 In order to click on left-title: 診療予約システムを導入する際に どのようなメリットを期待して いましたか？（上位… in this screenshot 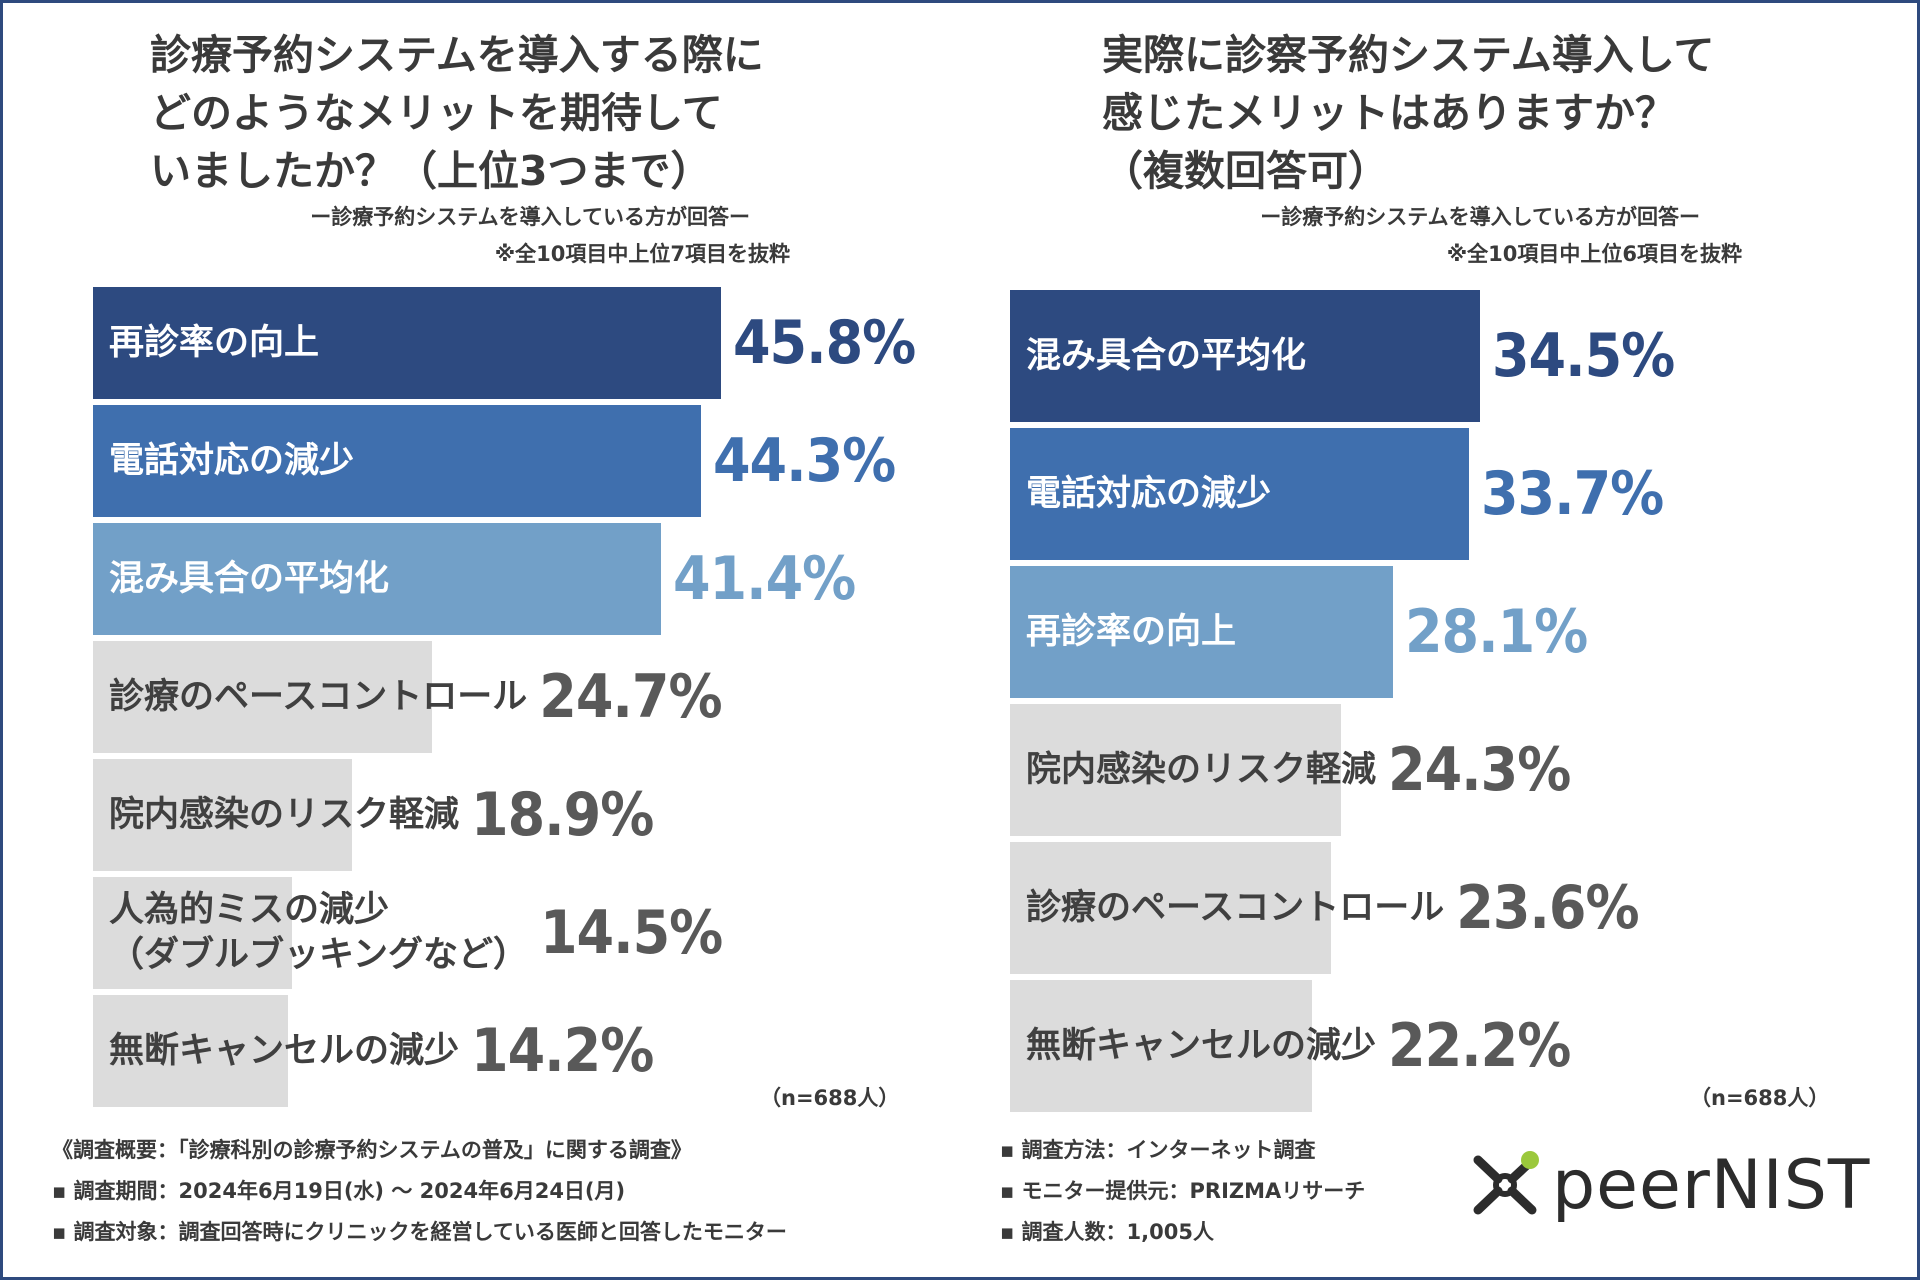, I will do `click(457, 113)`.